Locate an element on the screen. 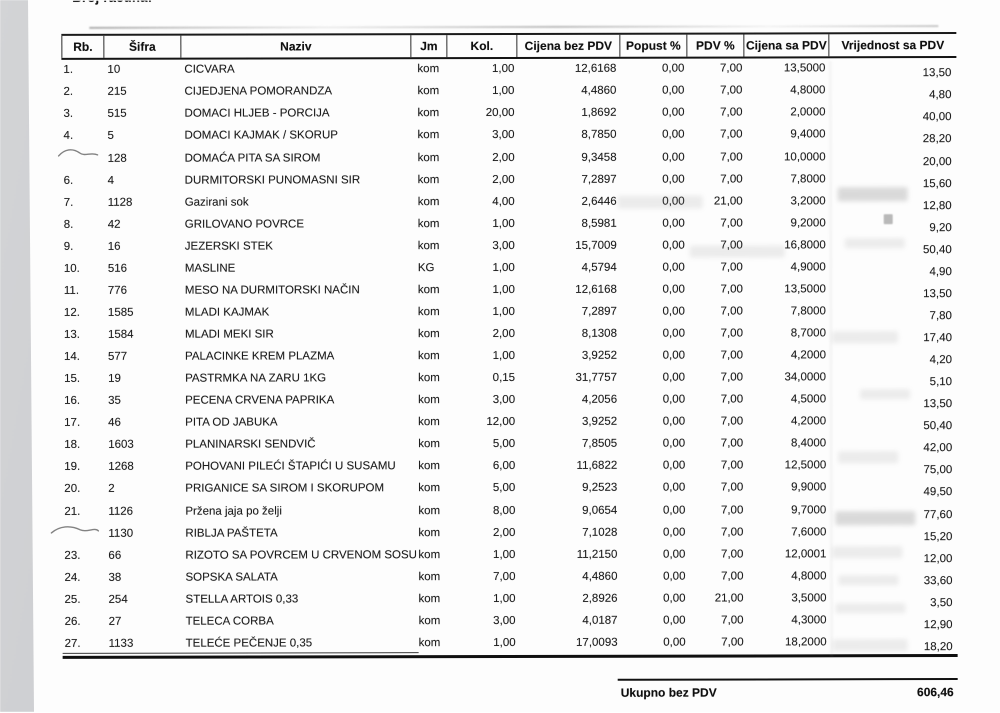 The image size is (1000, 713). table-cell: 16 is located at coordinates (143, 247).